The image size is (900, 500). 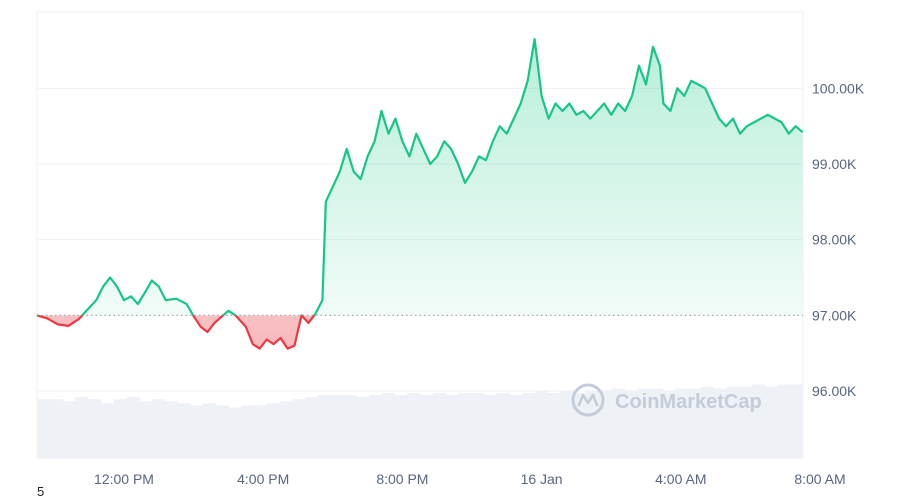 What do you see at coordinates (834, 164) in the screenshot?
I see `y-tick-label: 99.00K` at bounding box center [834, 164].